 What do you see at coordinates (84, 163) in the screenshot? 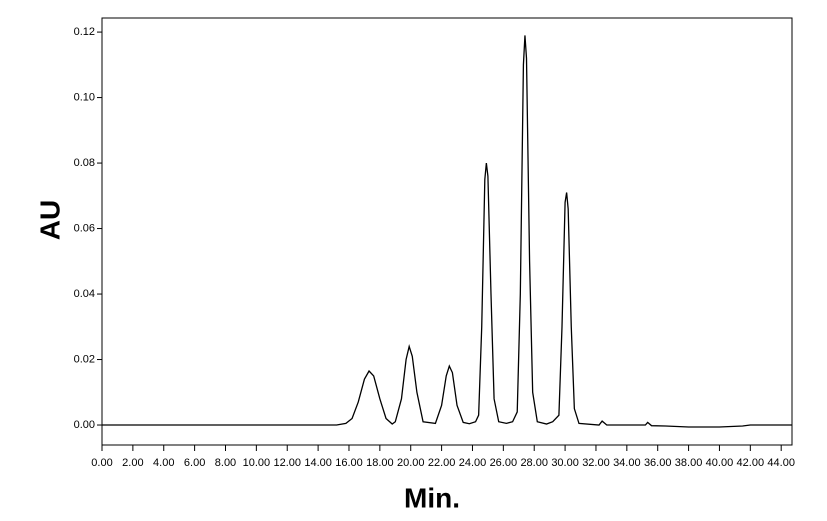
I see `y-tick-label: 0.08` at bounding box center [84, 163].